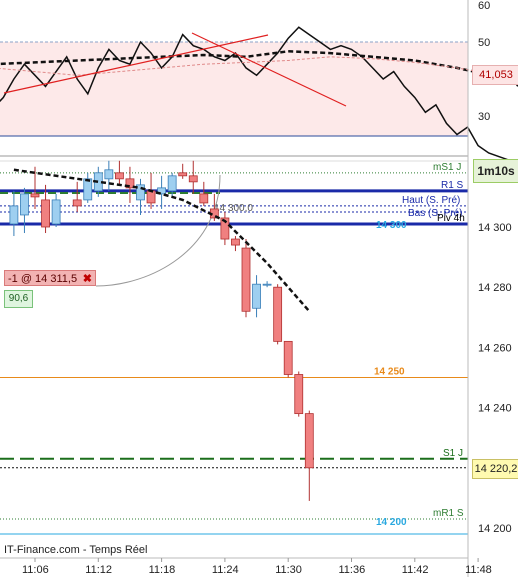  I want to click on x-tick-label: 11:30, so click(288, 570).